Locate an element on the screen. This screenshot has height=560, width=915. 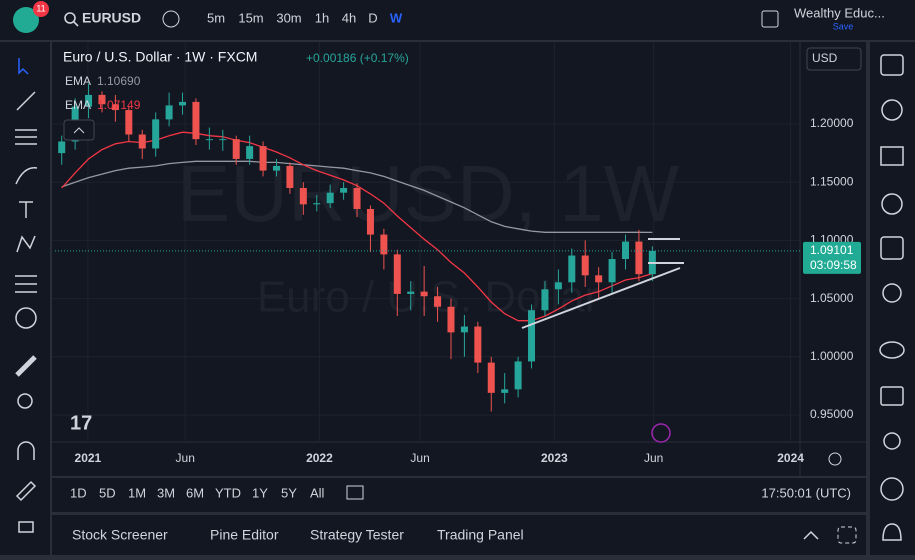
price-change: +0.00186 (+0.17%) is located at coordinates (357, 58).